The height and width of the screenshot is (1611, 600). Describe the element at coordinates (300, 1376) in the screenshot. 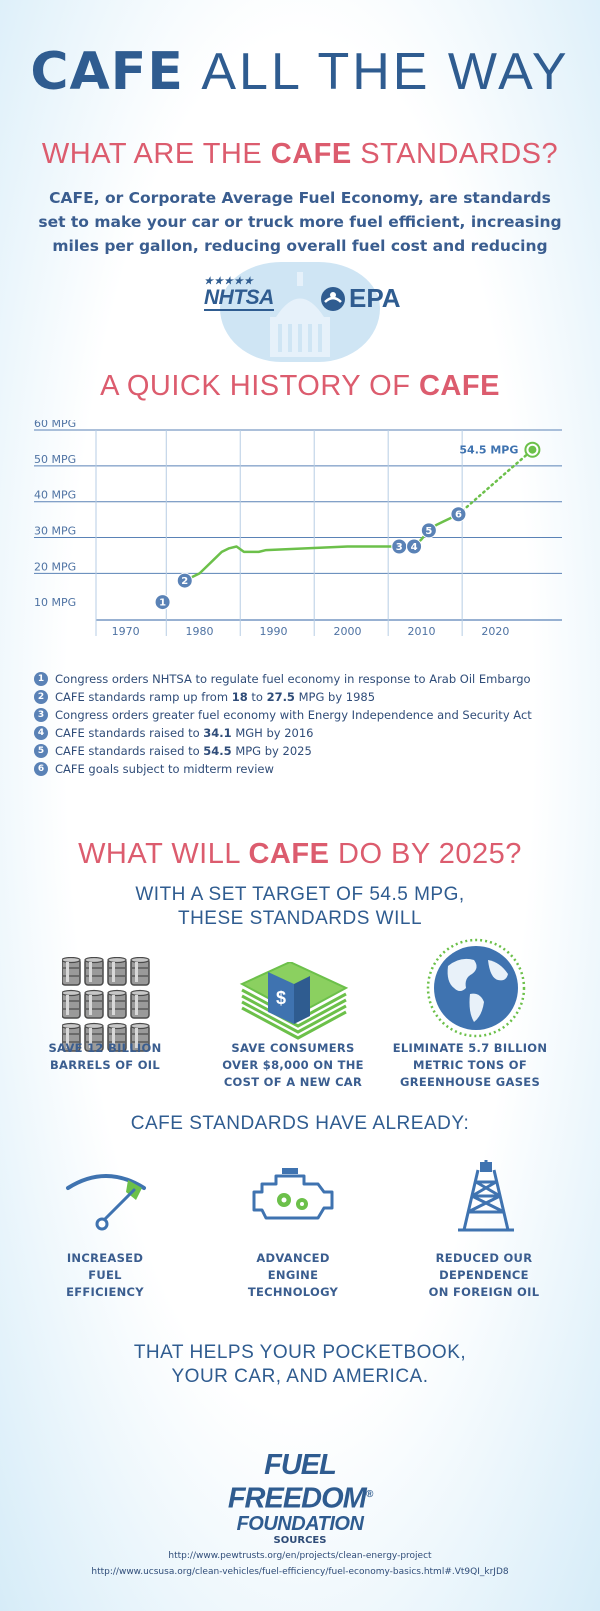

I see `closing-line: YOUR CAR, AND AMERICA.` at that location.